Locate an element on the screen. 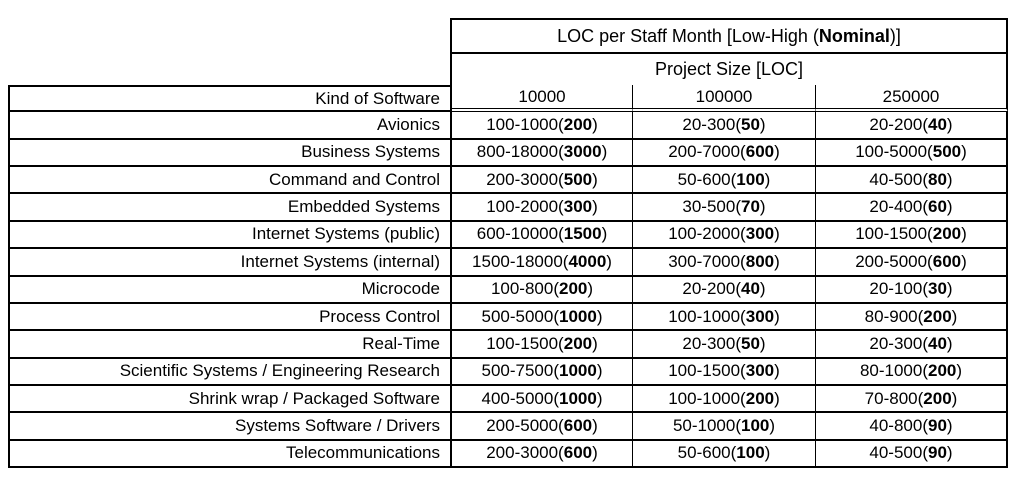 This screenshot has width=1018, height=480. kind-cell: Real-Time is located at coordinates (230, 345).